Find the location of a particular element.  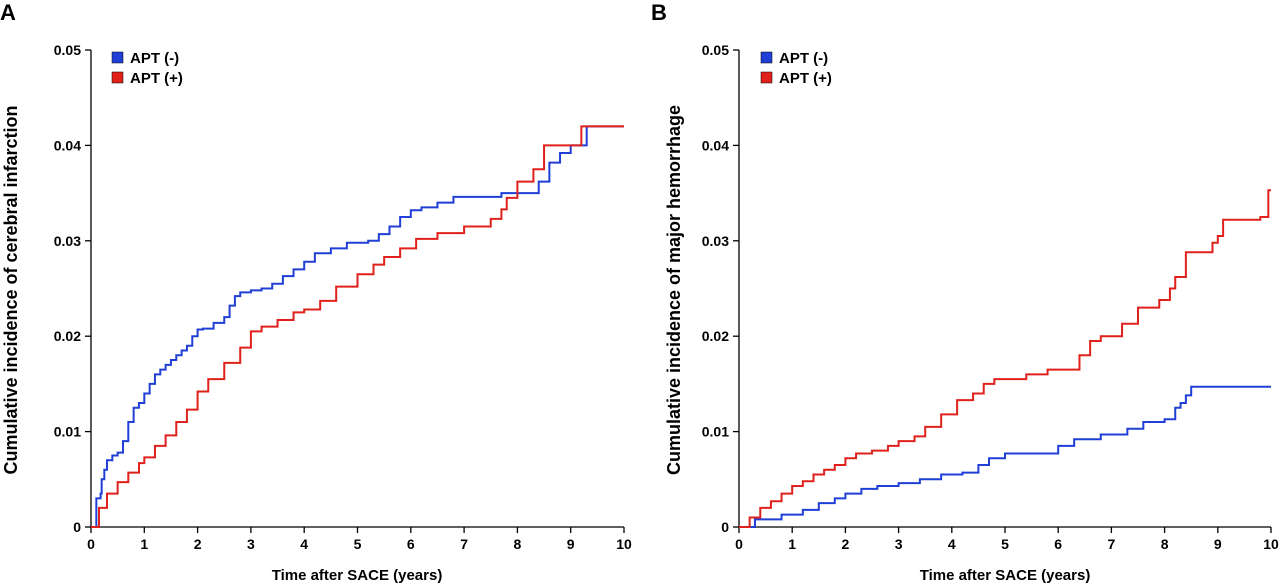

y-axis-title: Cumulative incidence of major hemorrhage is located at coordinates (674, 290).